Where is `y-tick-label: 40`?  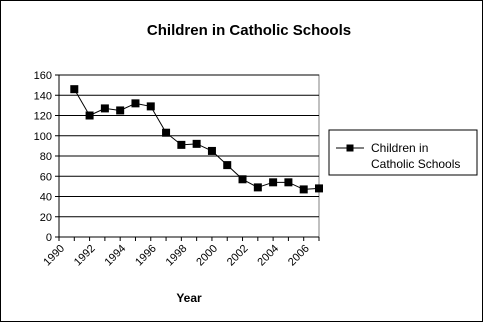 y-tick-label: 40 is located at coordinates (46, 198).